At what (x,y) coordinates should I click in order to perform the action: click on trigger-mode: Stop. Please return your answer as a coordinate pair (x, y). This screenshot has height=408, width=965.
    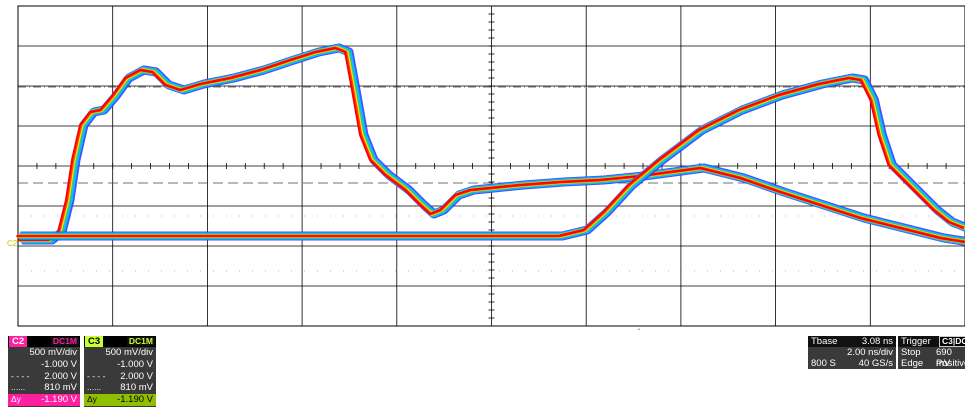
    Looking at the image, I should click on (911, 352).